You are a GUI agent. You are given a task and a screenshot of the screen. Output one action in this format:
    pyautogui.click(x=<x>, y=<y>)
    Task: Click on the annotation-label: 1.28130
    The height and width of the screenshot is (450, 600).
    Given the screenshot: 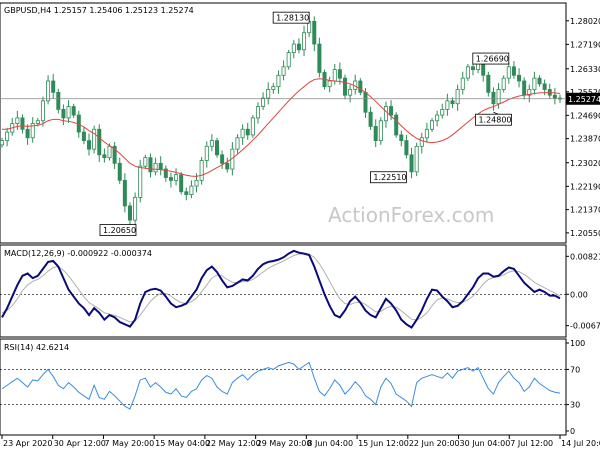 What is the action you would take?
    pyautogui.click(x=292, y=18)
    